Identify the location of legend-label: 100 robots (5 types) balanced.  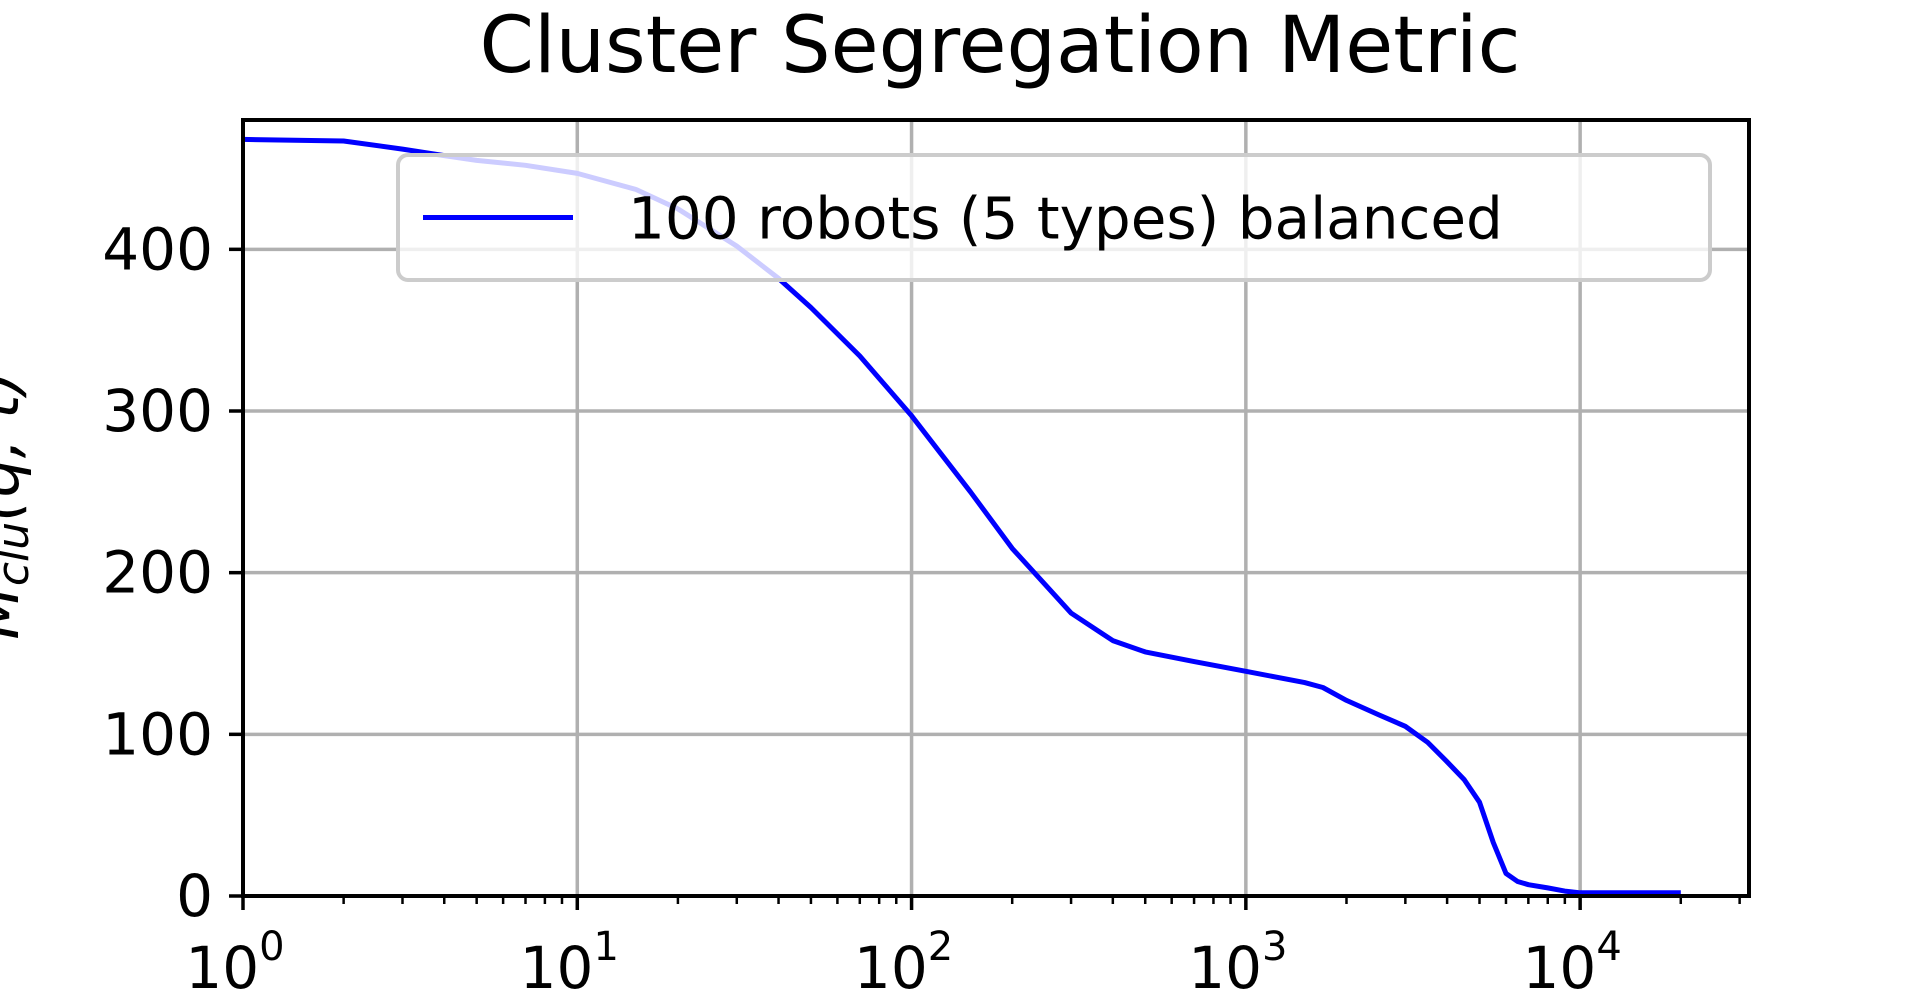
(1065, 219).